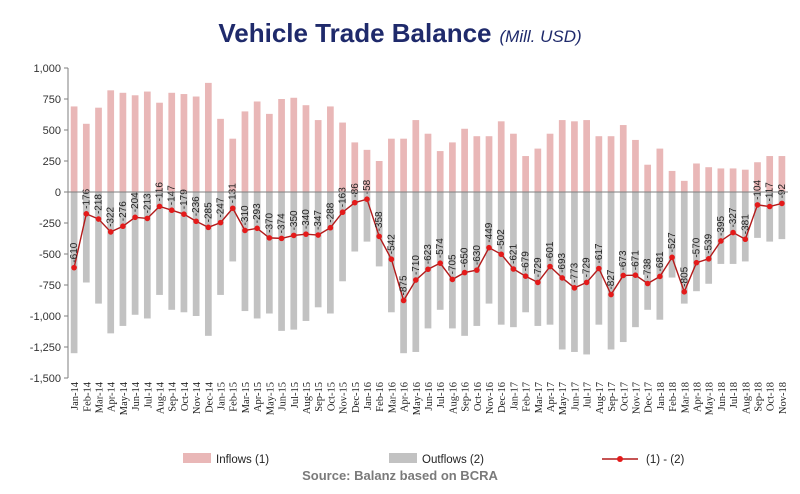 The width and height of the screenshot is (800, 494). What do you see at coordinates (184, 199) in the screenshot?
I see `balance-data-label: -179` at bounding box center [184, 199].